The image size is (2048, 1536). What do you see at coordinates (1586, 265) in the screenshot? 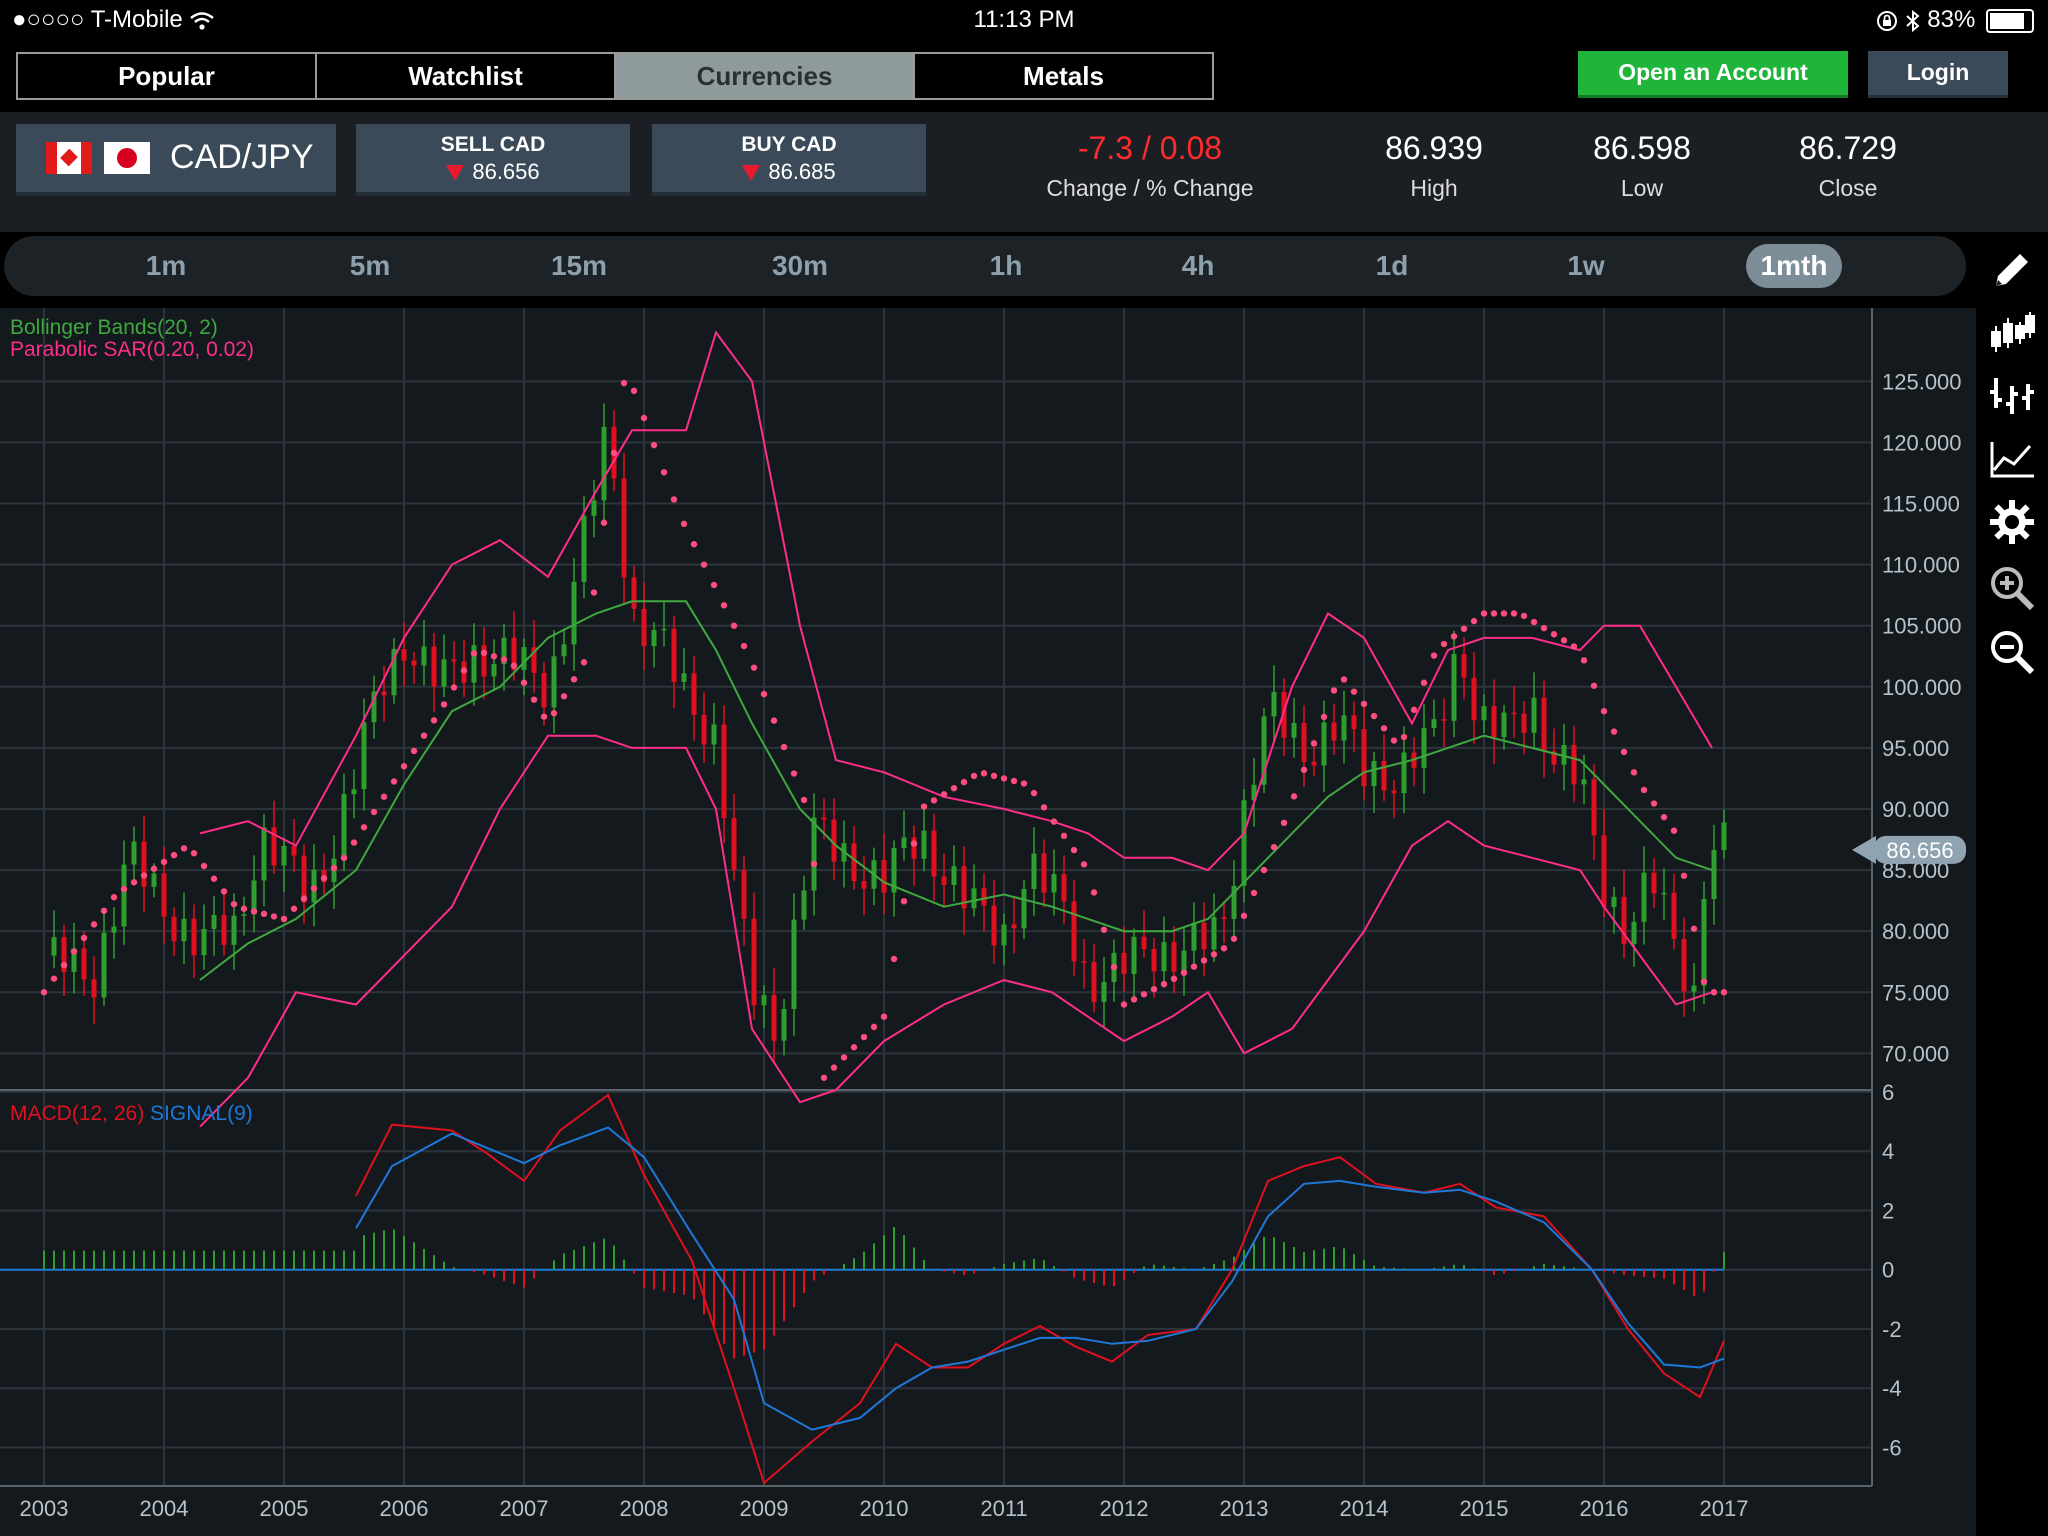
I see `timeframe-1w: 1w` at bounding box center [1586, 265].